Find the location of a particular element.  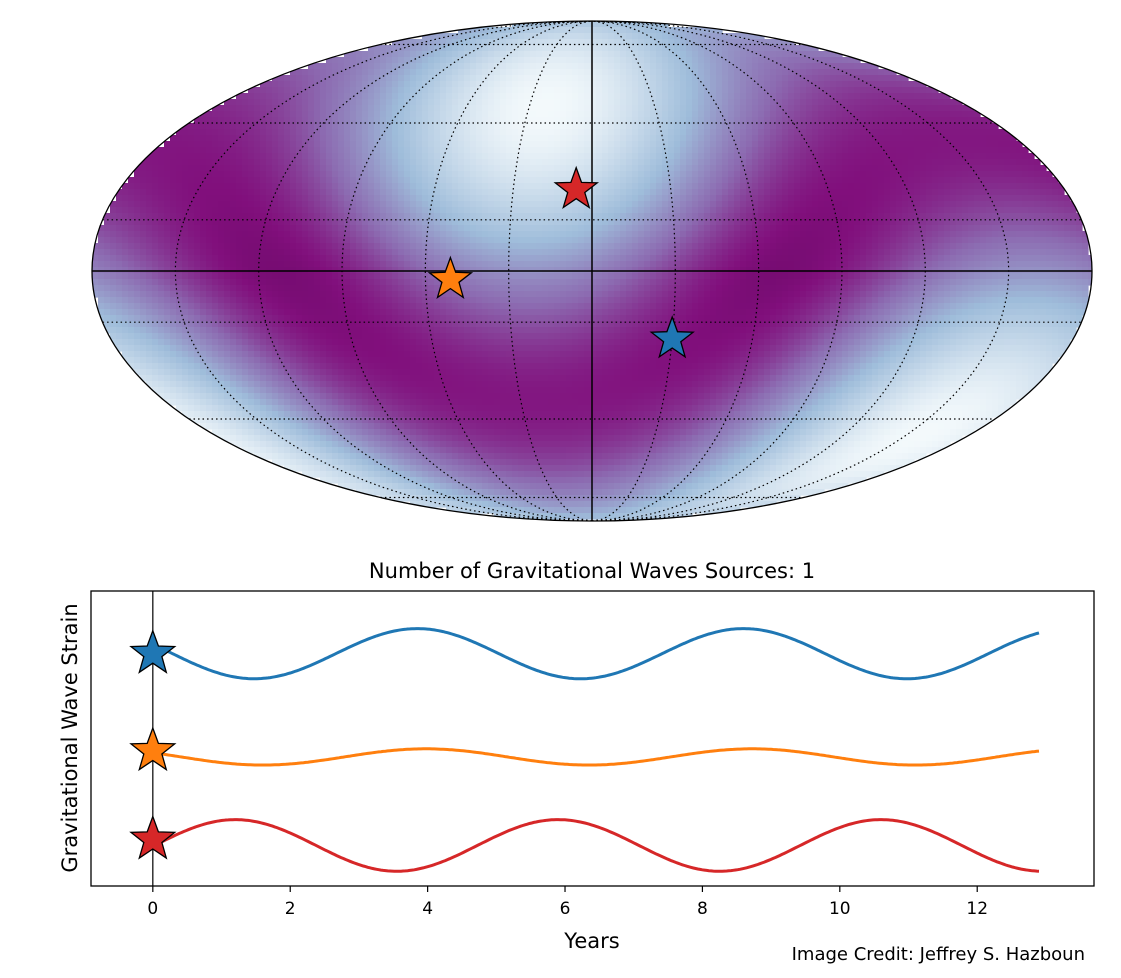

x-tick-label: 6 is located at coordinates (565, 909).